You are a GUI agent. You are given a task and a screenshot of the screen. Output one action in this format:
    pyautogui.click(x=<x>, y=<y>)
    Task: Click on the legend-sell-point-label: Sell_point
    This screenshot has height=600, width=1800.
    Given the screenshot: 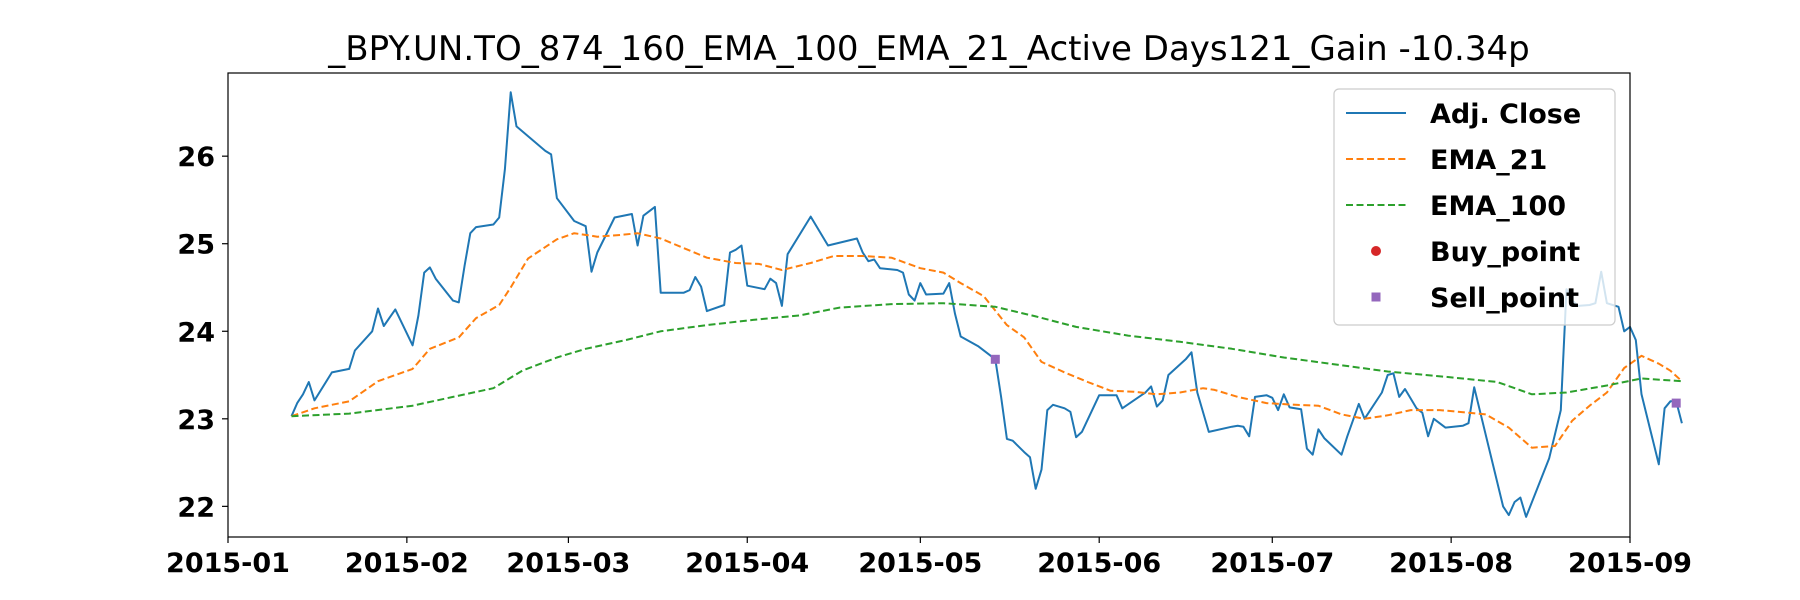 What is the action you would take?
    pyautogui.click(x=1504, y=298)
    